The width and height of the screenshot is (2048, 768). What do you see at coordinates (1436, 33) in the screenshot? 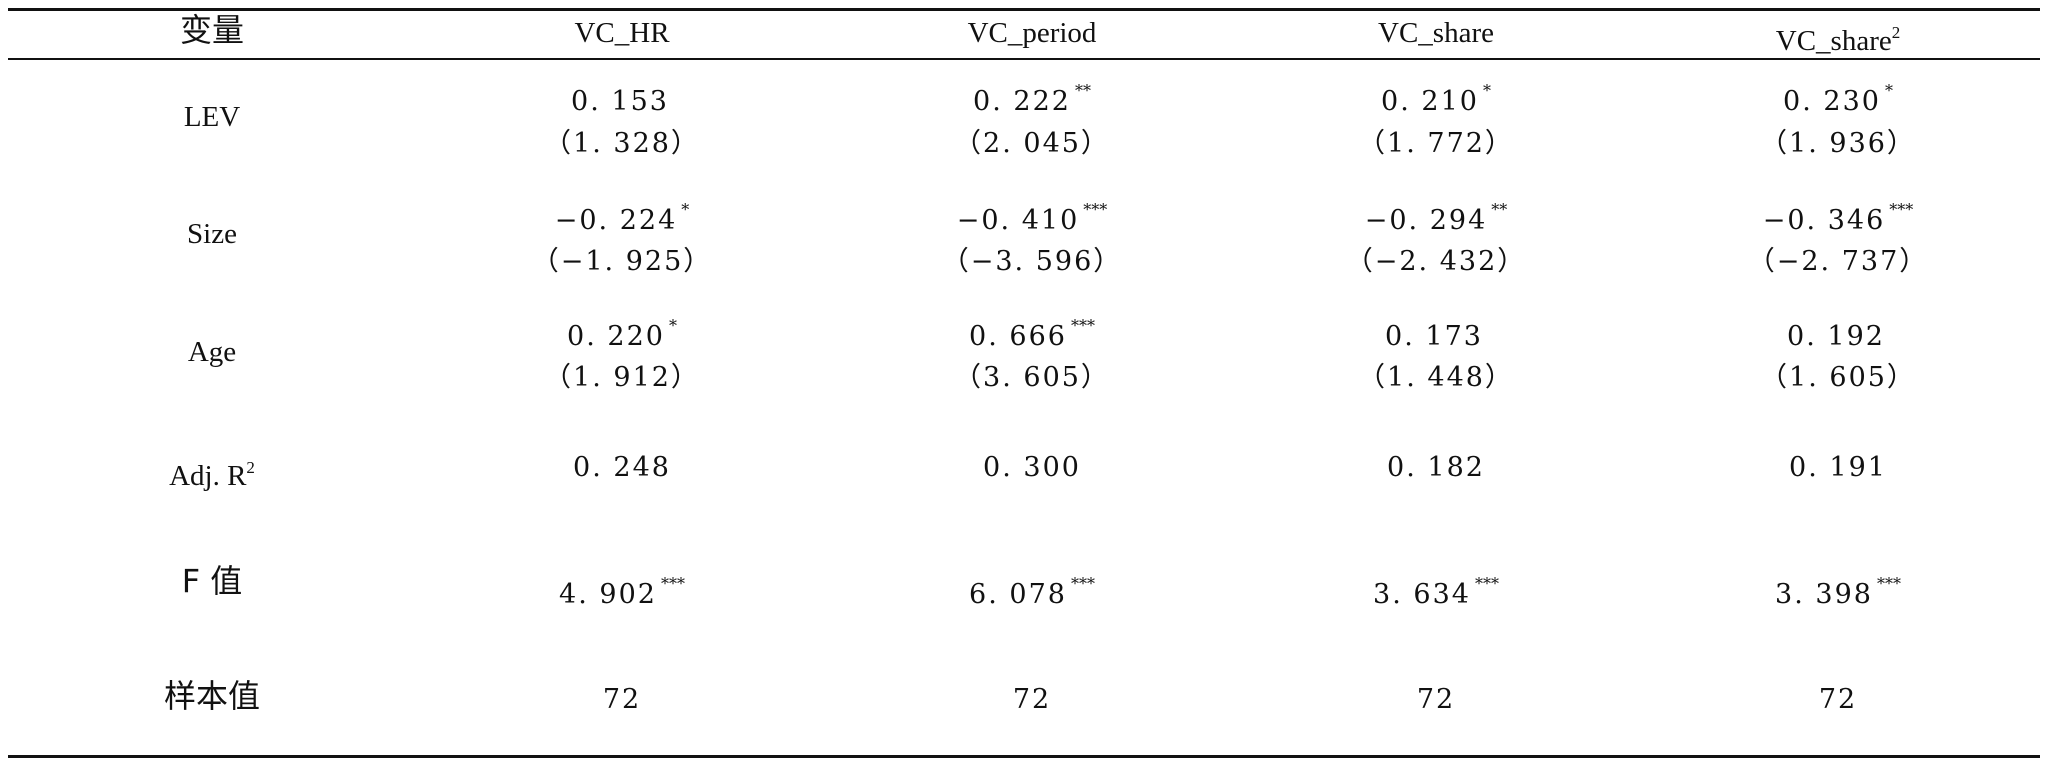
I see `header-vc-share: VC_share` at bounding box center [1436, 33].